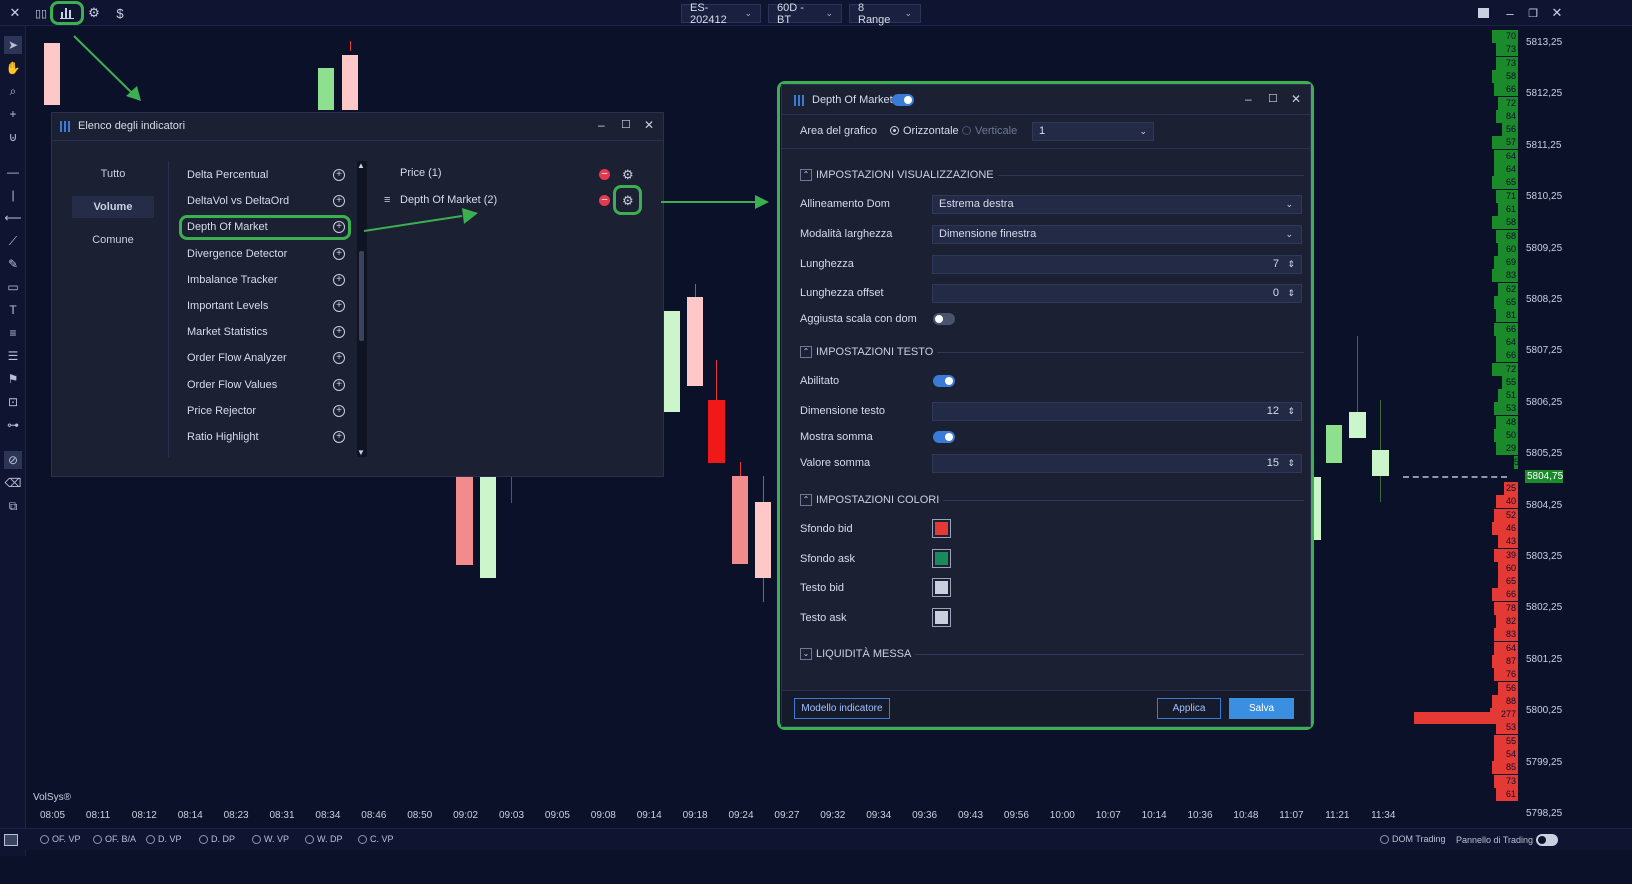 The image size is (1632, 884). I want to click on lines-icon: ☰, so click(13, 356).